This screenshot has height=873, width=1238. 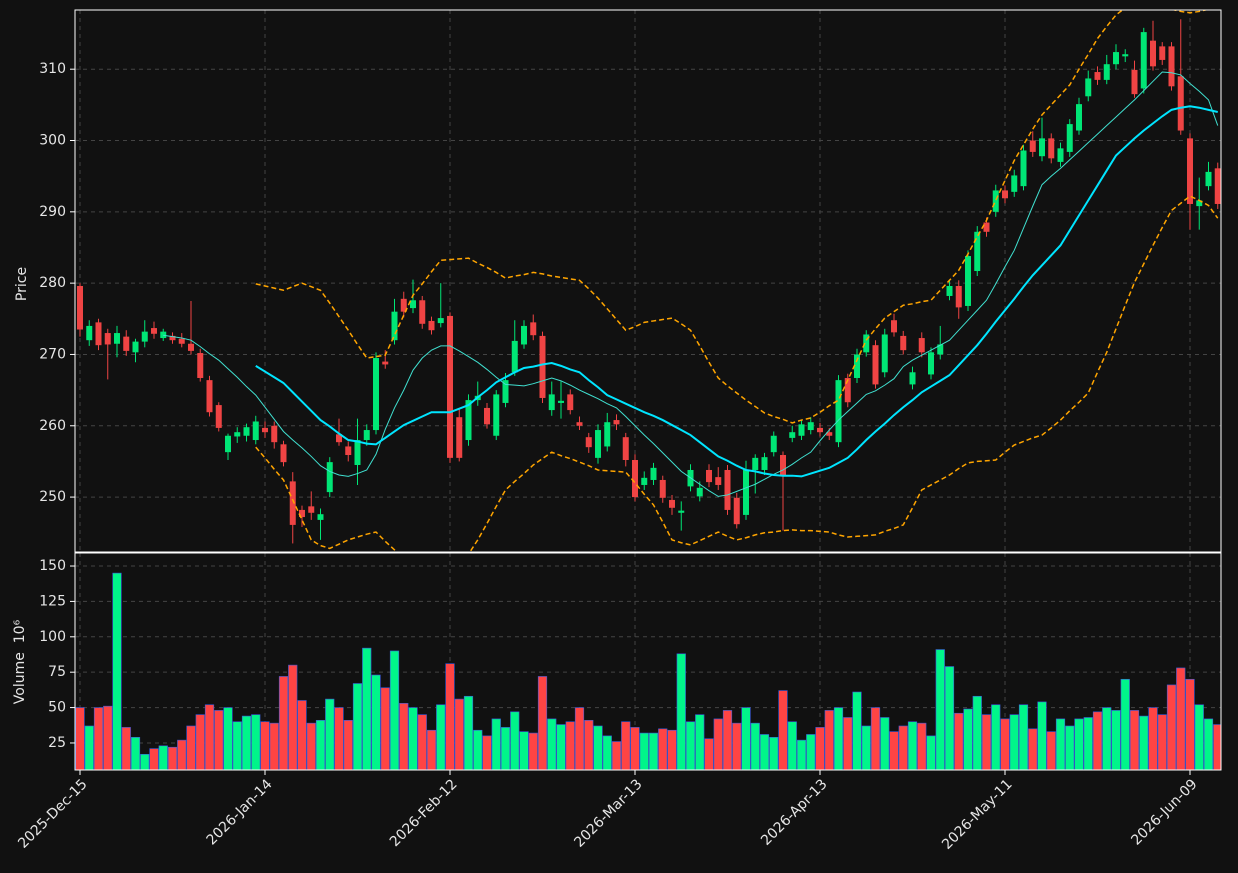 What do you see at coordinates (52, 497) in the screenshot?
I see `y-tick-label: 250` at bounding box center [52, 497].